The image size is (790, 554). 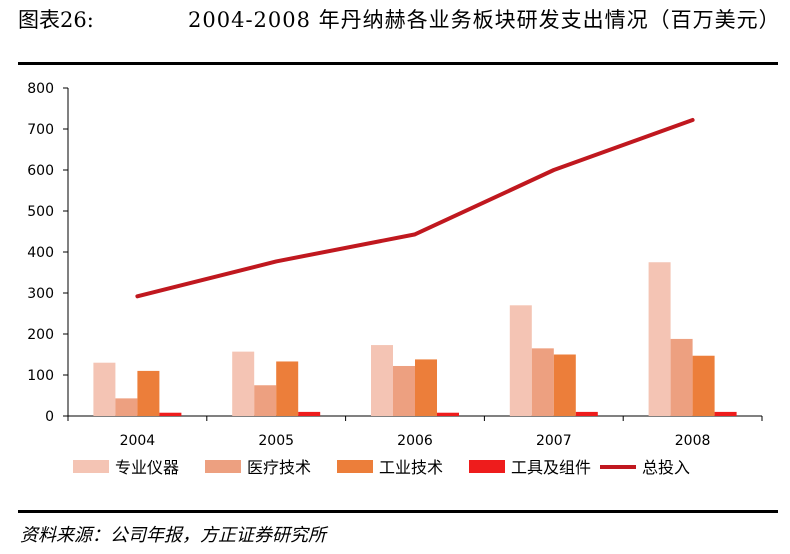 I want to click on y-tick-label: 100, so click(x=40, y=376).